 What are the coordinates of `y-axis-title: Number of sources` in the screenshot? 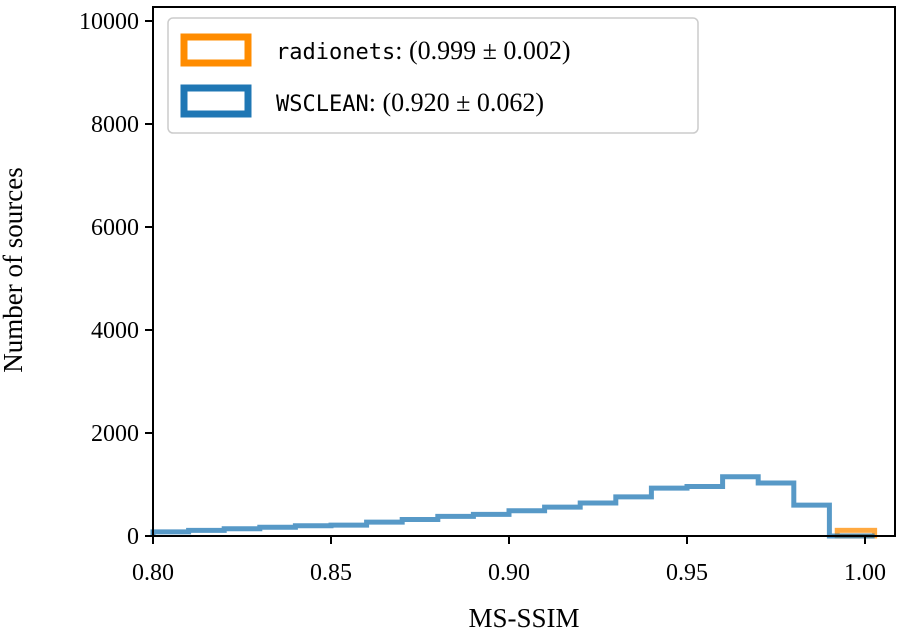 It's located at (14, 269).